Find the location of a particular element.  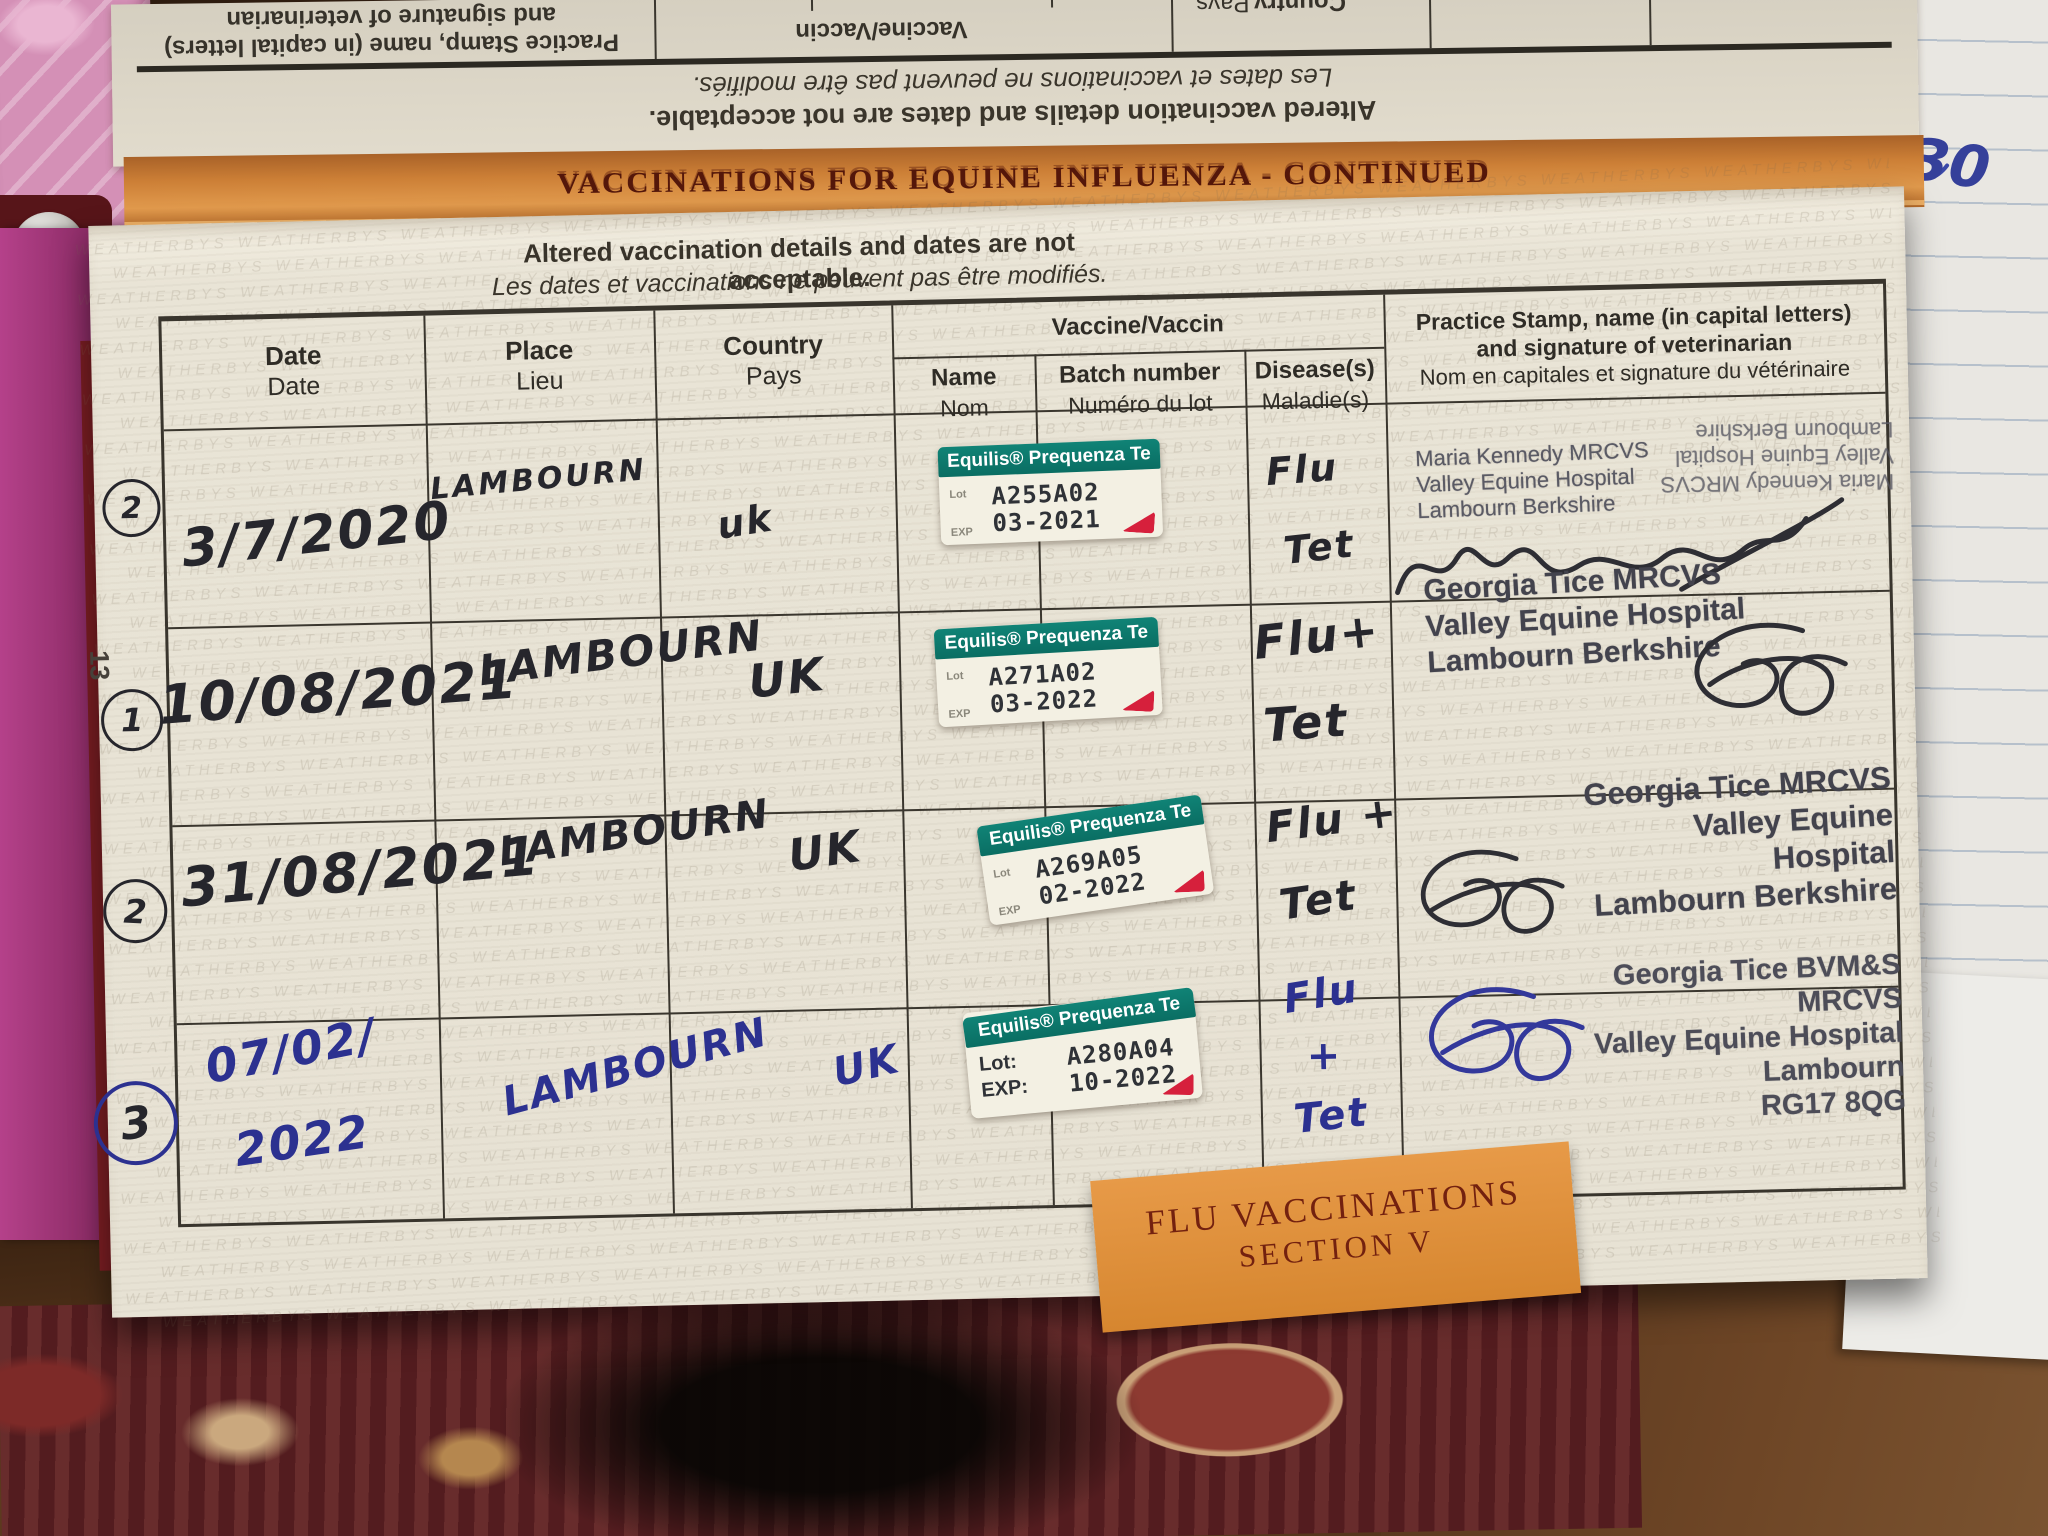

row4-disease-2: + is located at coordinates (1324, 1056).